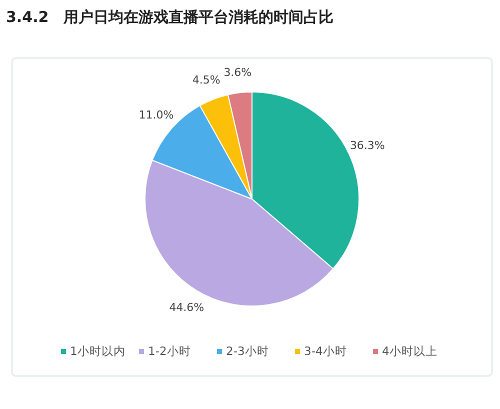  What do you see at coordinates (170, 17) in the screenshot?
I see `chart-title: 3.4.2 用户日均在游戏直播平台消耗的时间占比` at bounding box center [170, 17].